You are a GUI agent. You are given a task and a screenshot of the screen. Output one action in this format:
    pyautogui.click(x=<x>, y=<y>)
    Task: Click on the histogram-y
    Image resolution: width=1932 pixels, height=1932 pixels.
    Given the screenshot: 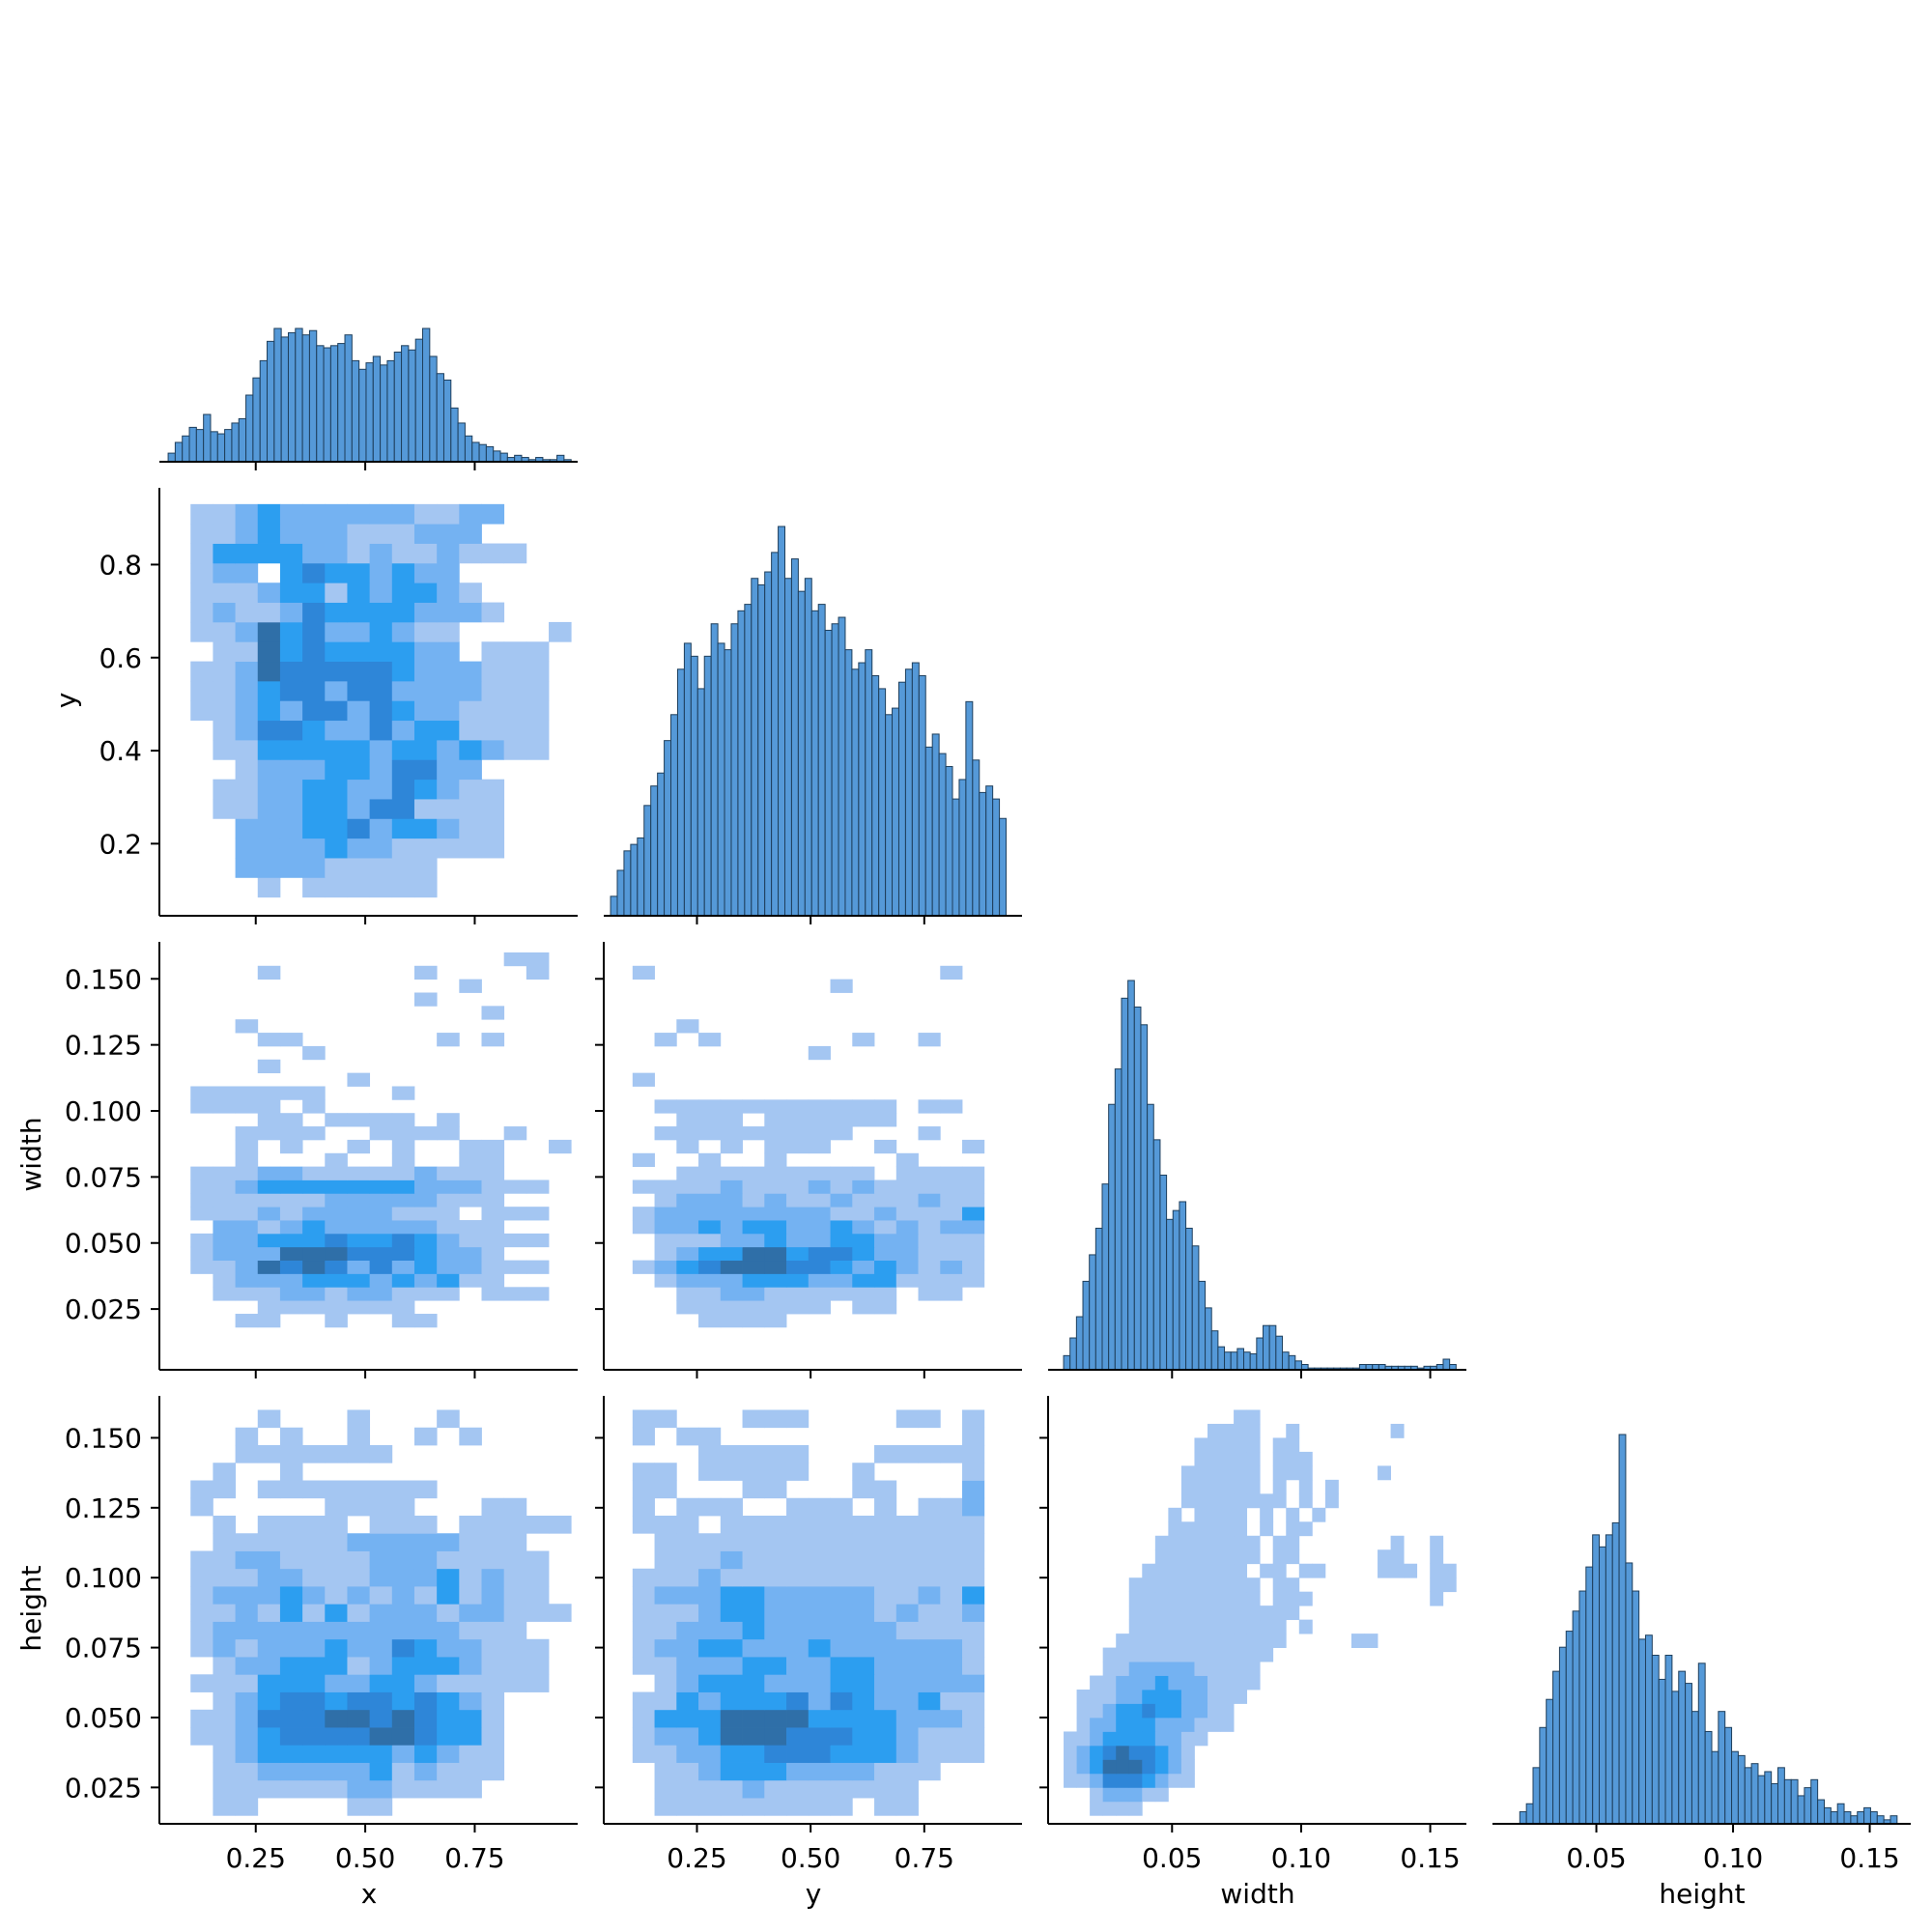 What is the action you would take?
    pyautogui.click(x=809, y=721)
    